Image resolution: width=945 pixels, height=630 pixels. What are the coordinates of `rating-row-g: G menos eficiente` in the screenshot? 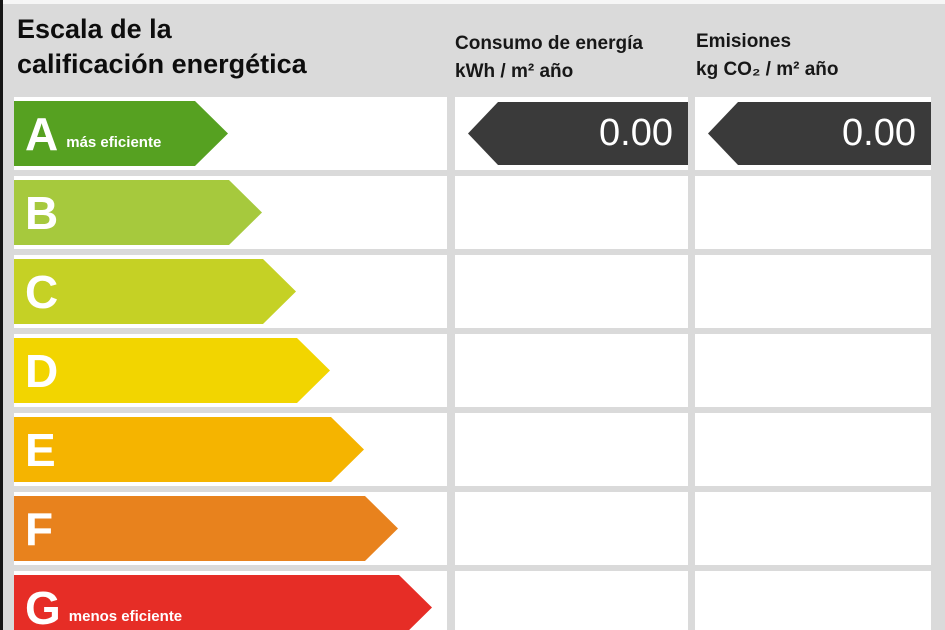 It's located at (465, 600).